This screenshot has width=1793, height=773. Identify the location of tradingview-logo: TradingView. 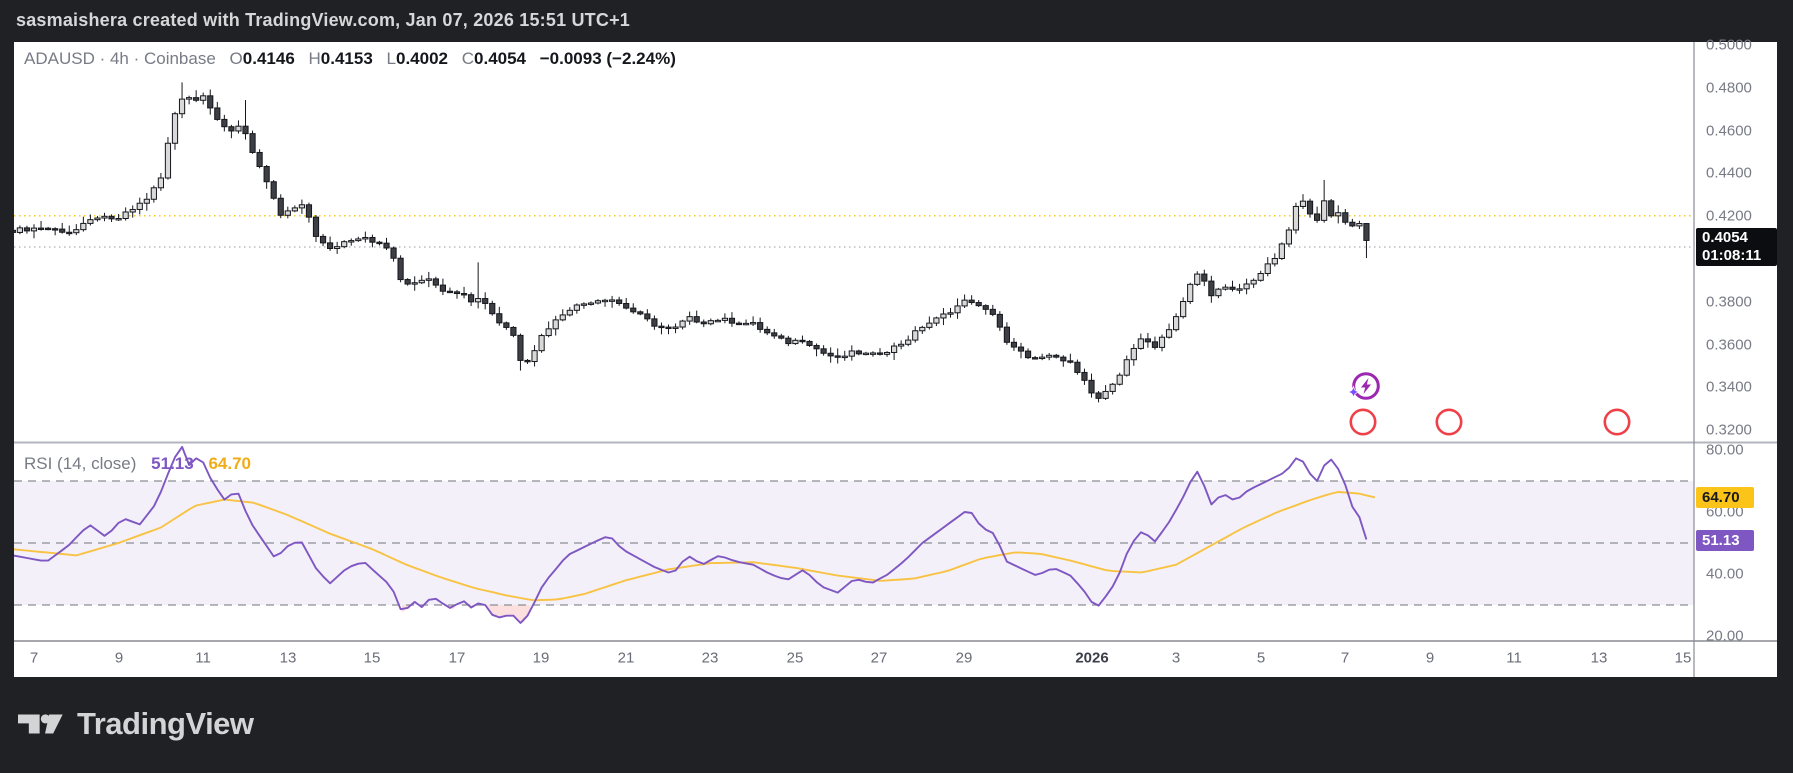
(136, 724).